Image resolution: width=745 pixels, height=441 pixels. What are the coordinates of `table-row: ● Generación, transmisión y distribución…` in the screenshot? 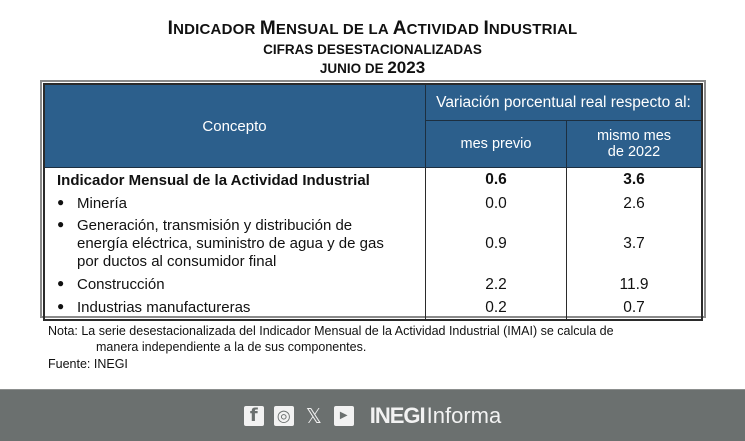 It's located at (373, 244).